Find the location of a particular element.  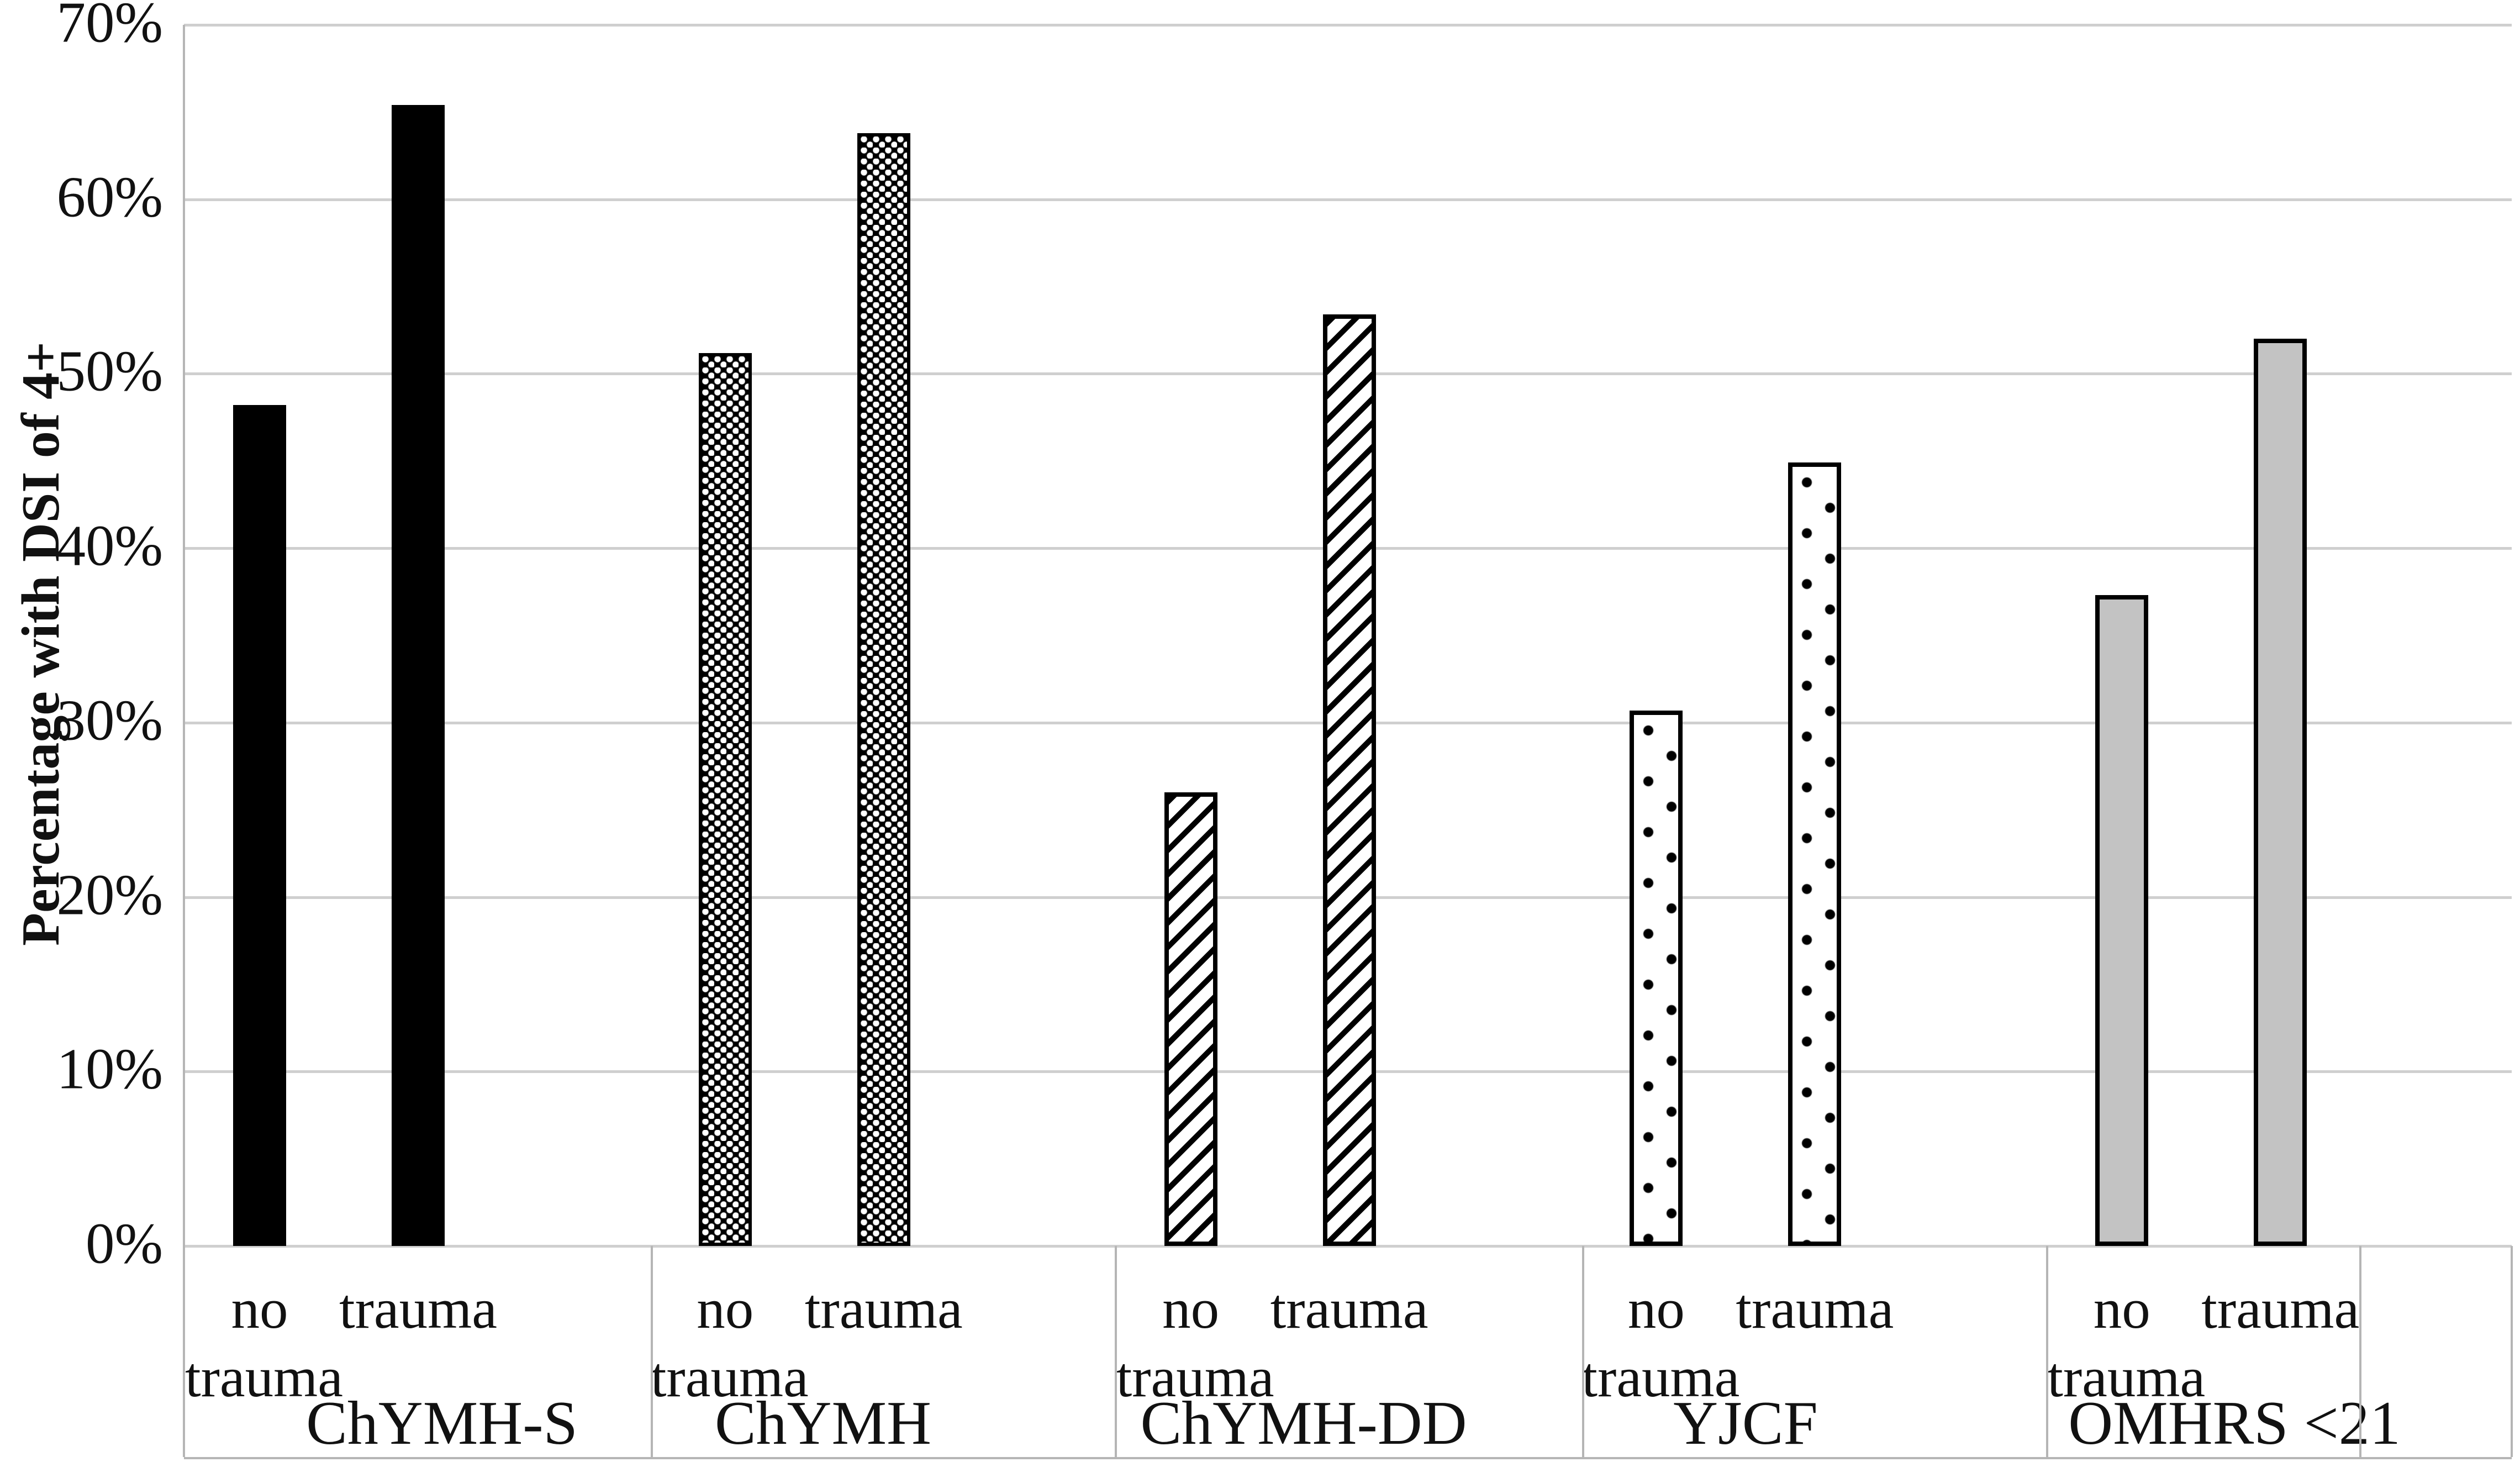

x-label-chymh-dd-no-trauma-line2: trauma is located at coordinates (1195, 1377).